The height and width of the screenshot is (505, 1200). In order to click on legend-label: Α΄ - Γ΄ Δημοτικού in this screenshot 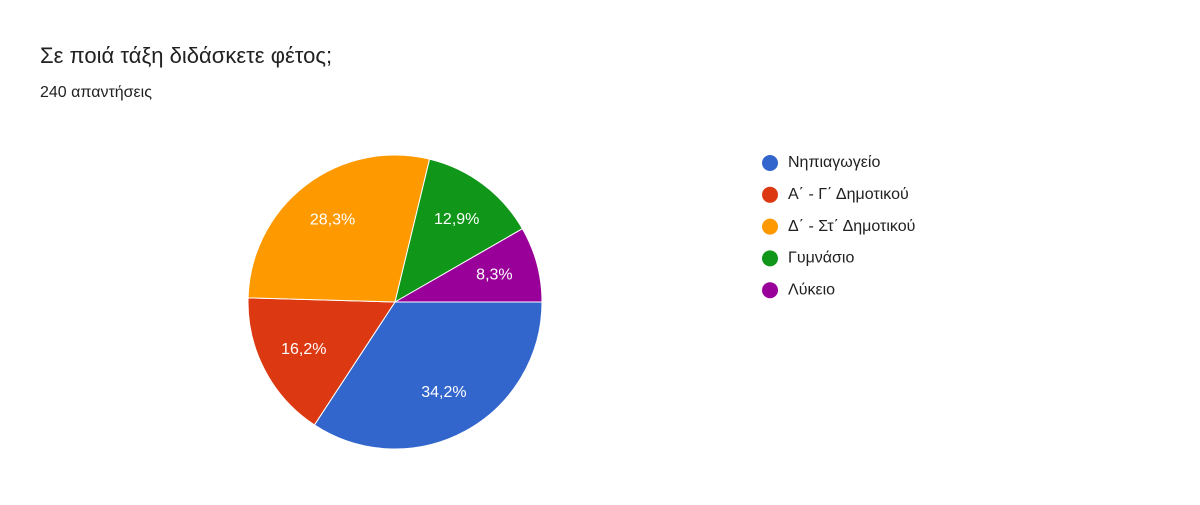, I will do `click(848, 194)`.